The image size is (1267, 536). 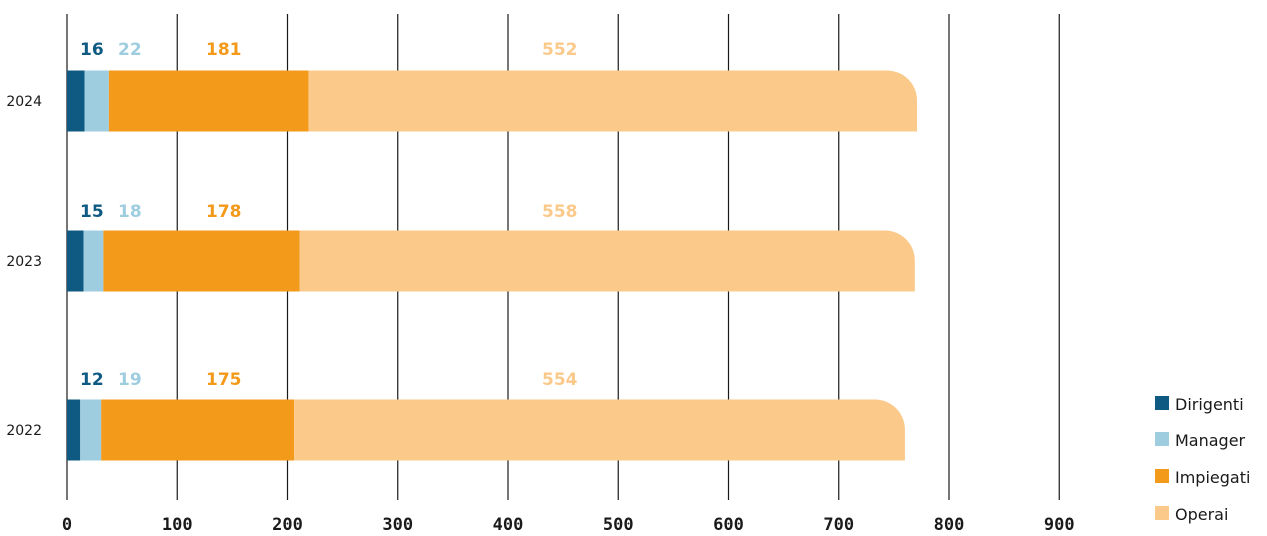 What do you see at coordinates (24, 431) in the screenshot?
I see `category-label: 2022` at bounding box center [24, 431].